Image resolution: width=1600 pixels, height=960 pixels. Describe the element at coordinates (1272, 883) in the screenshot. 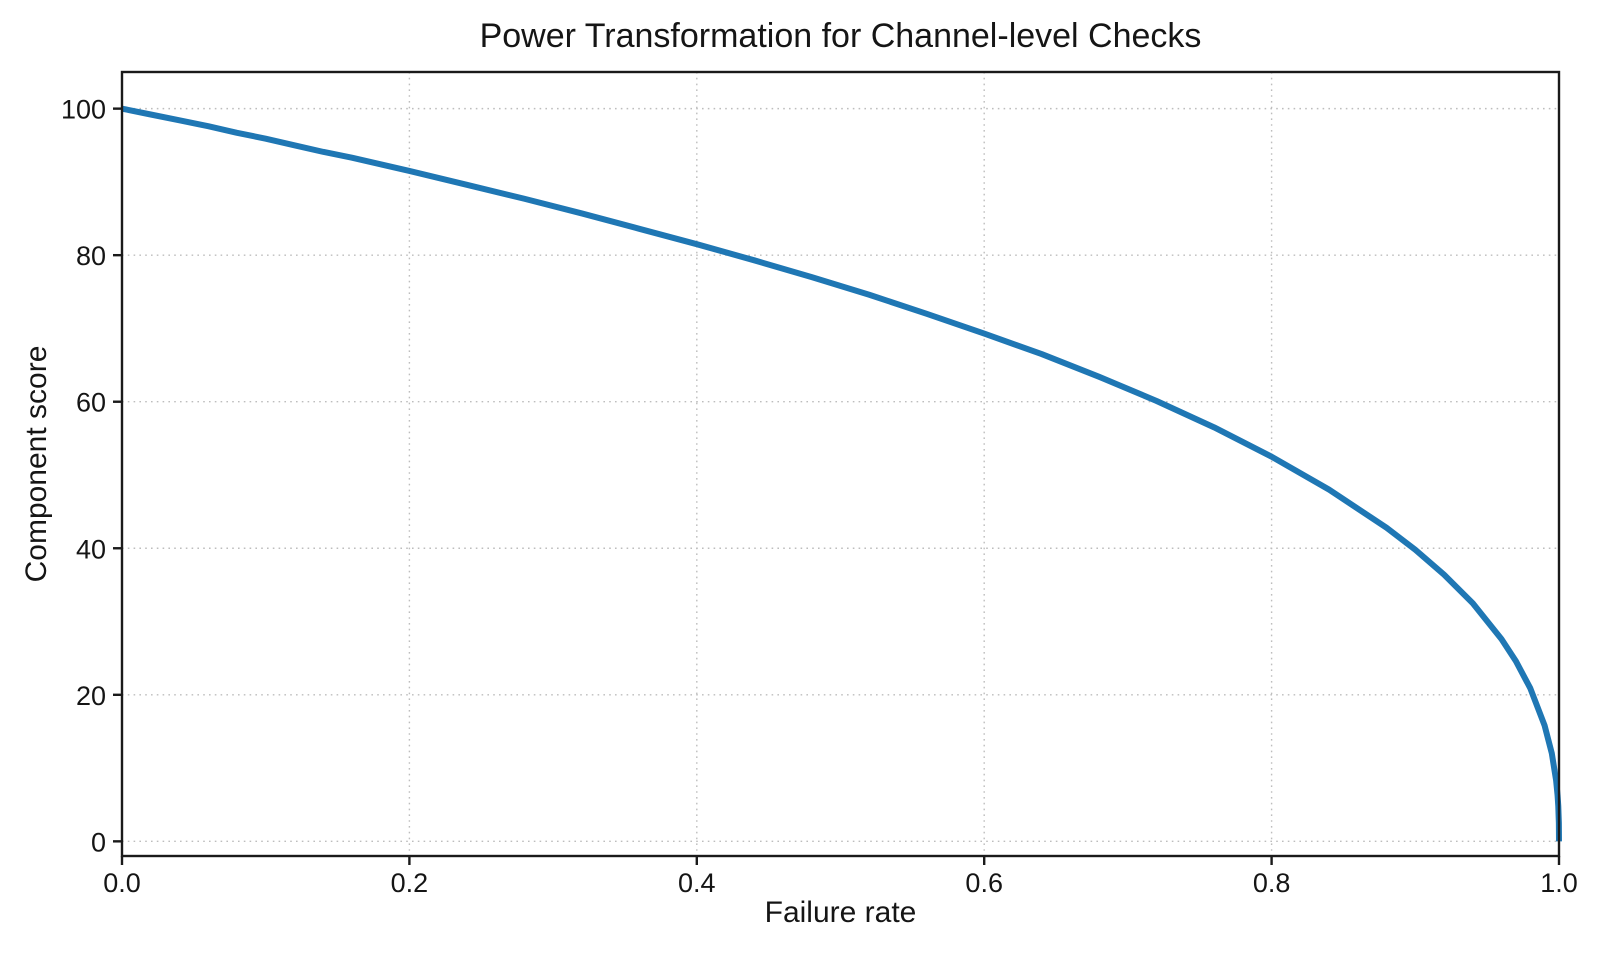

I see `x-tick-label: 0.8` at that location.